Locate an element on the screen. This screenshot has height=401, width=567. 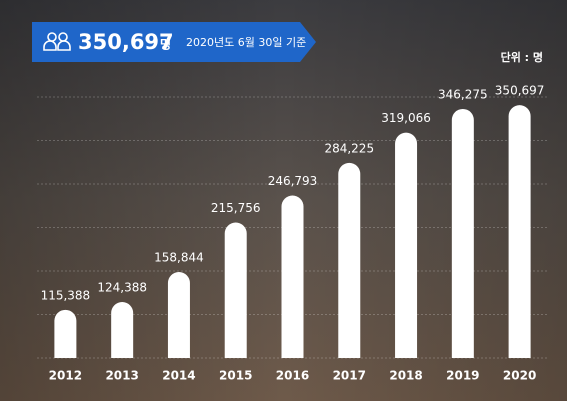
subtitle: 2020년도 6월 30일 기준 is located at coordinates (246, 42).